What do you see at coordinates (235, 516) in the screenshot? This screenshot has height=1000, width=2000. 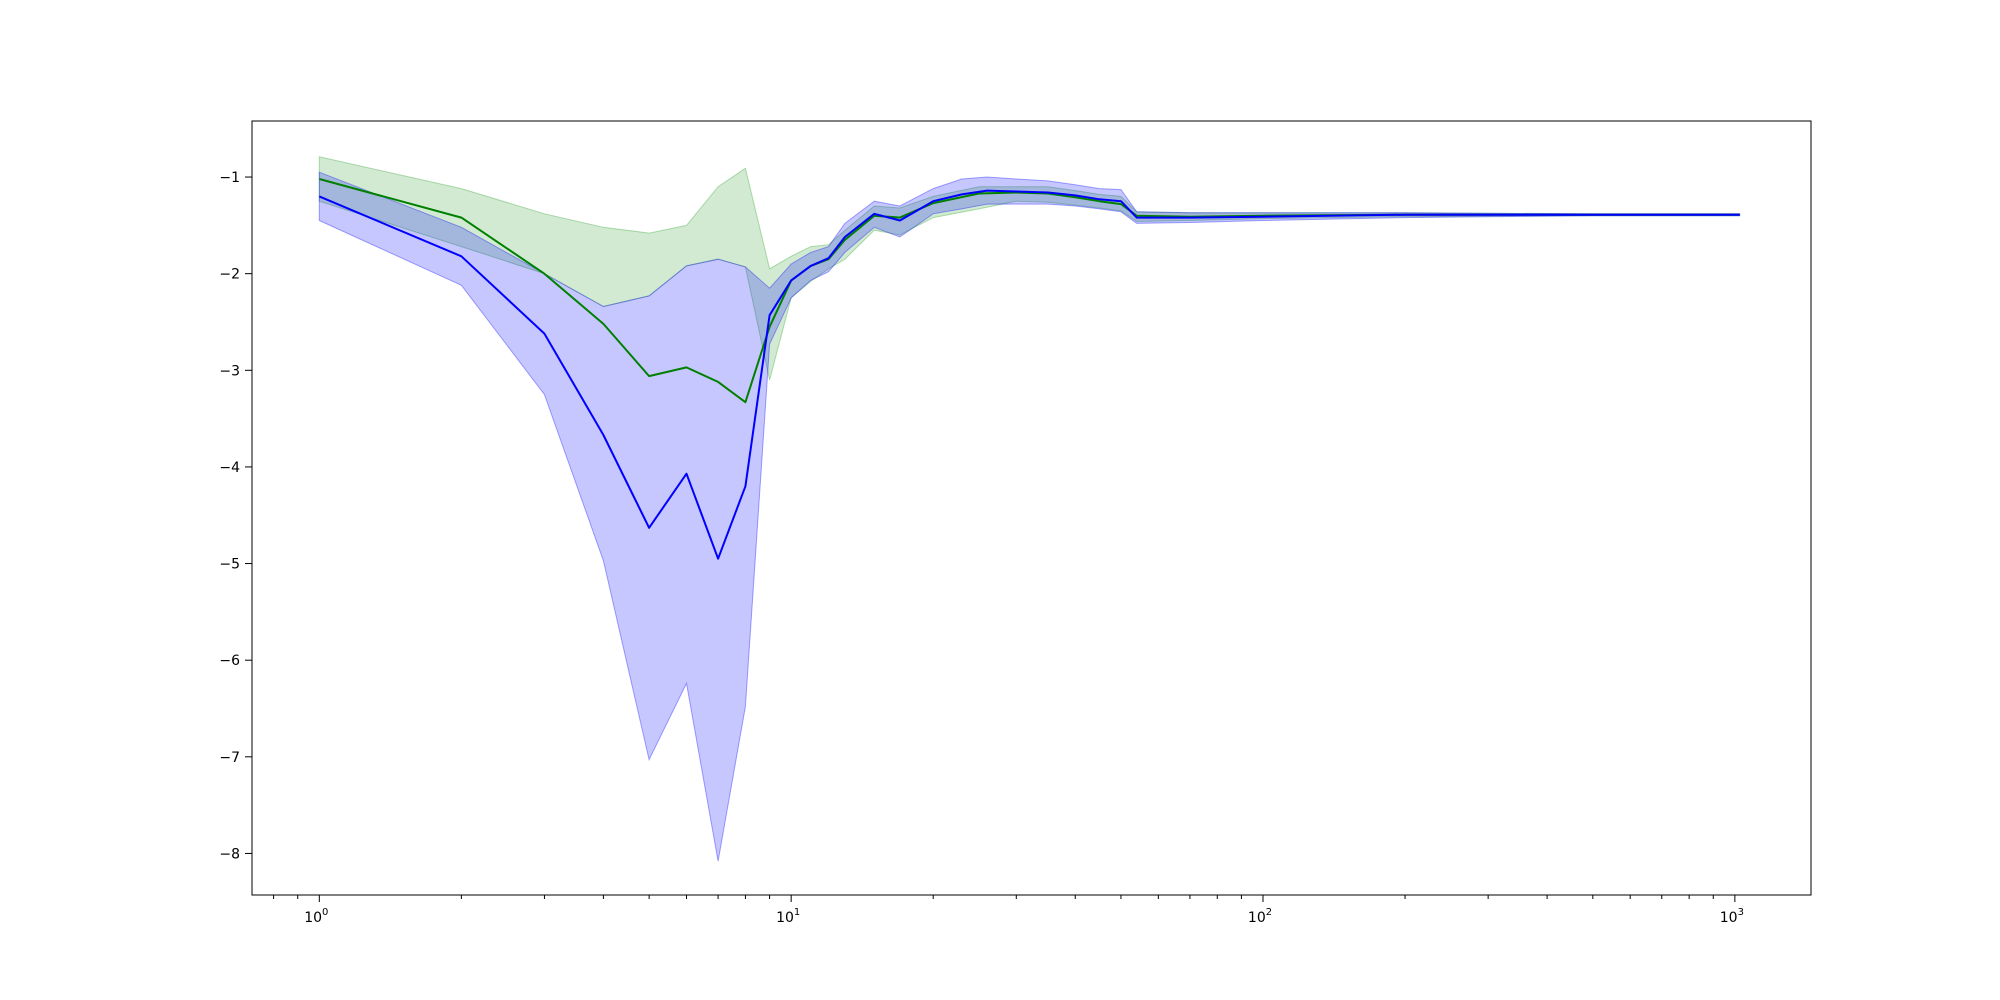 I see `y-axis: −1 −2 −3 −4 −5 −6 −7 −8` at bounding box center [235, 516].